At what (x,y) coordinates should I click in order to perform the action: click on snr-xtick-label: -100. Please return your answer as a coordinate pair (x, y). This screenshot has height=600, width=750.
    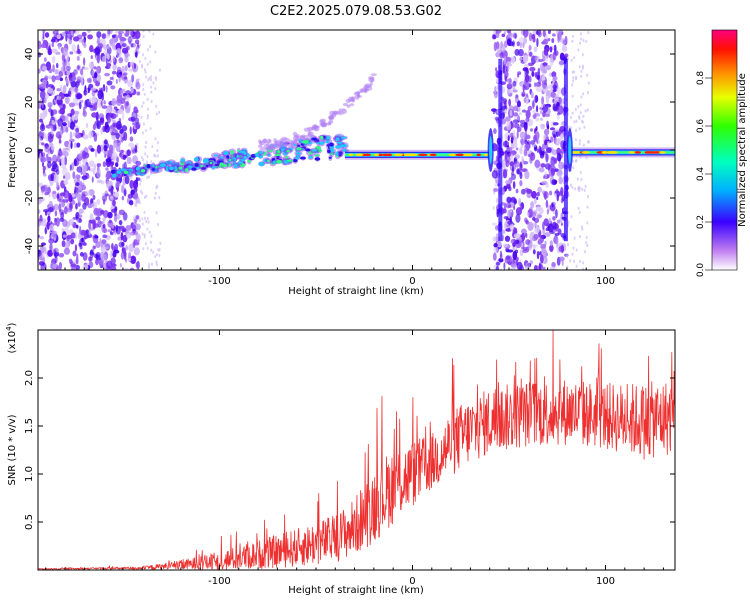
    Looking at the image, I should click on (219, 581).